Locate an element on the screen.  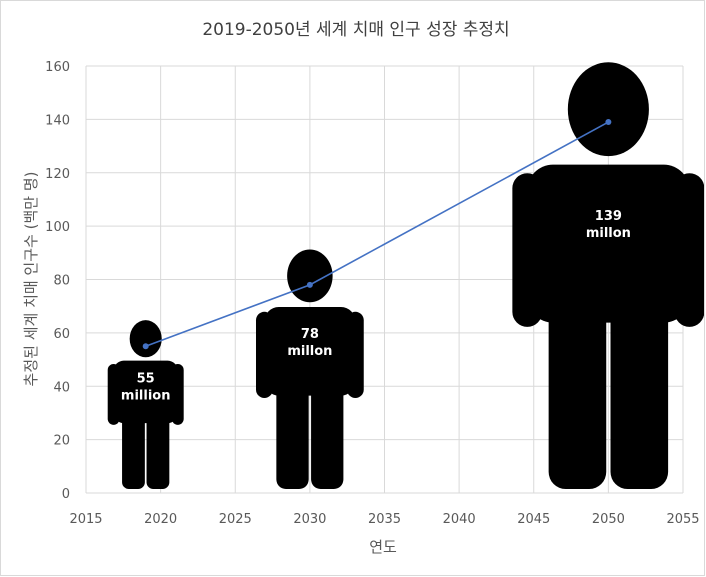
x-tick-label: 2030 is located at coordinates (309, 519).